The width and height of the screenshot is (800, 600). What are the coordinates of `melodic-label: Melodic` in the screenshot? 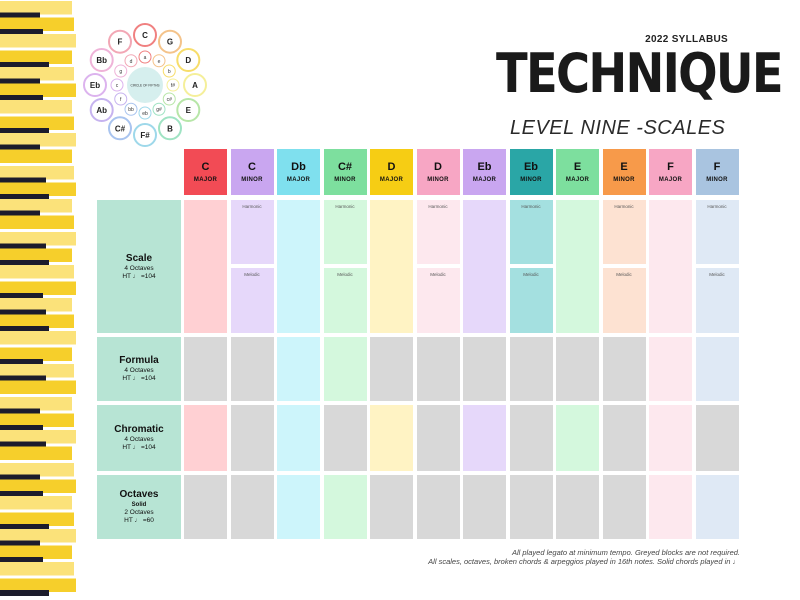 It's located at (624, 274).